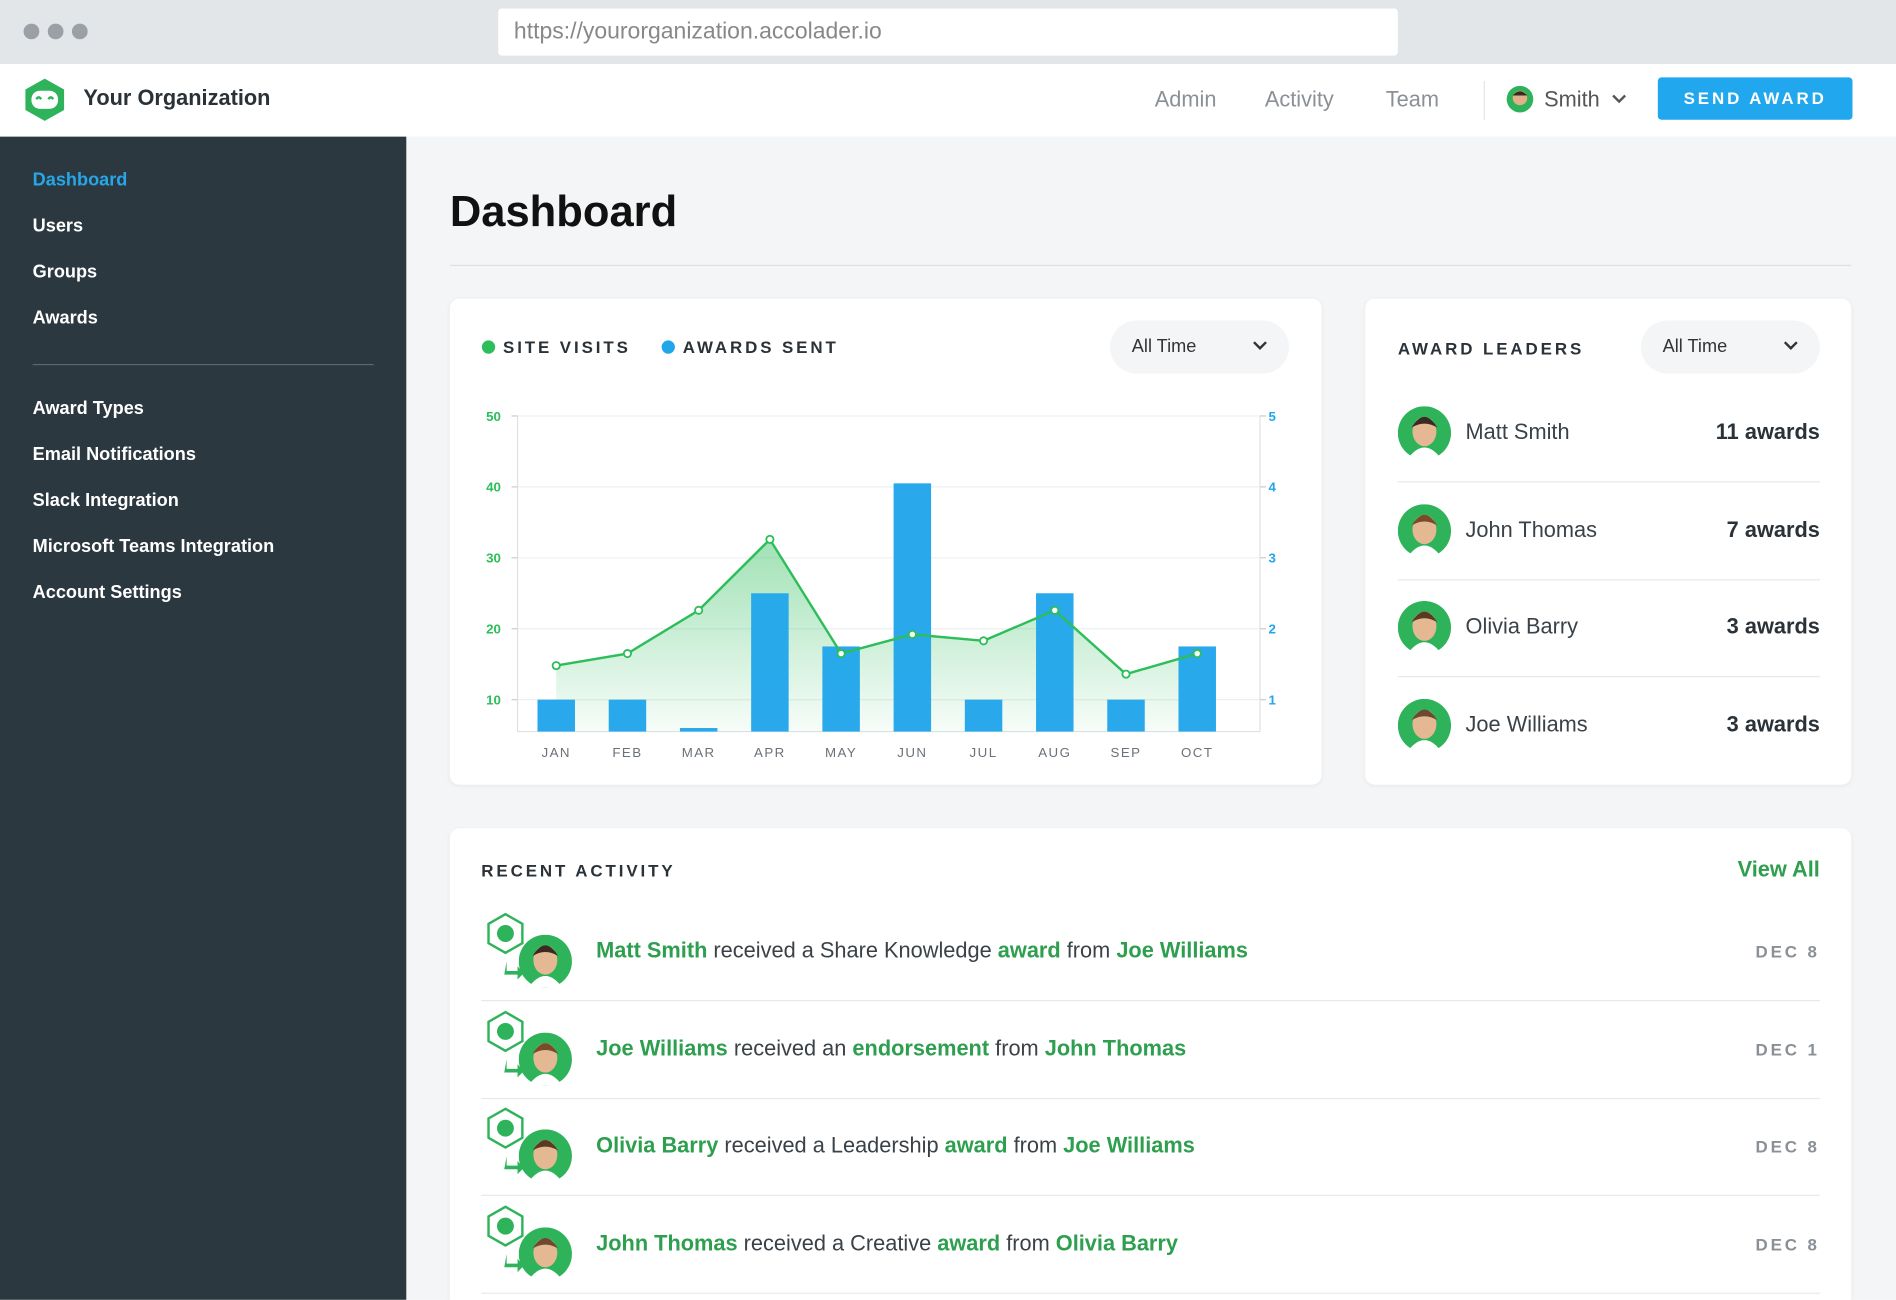 This screenshot has height=1300, width=1896. I want to click on url-box: https://yourorganization.accolader.io, so click(948, 32).